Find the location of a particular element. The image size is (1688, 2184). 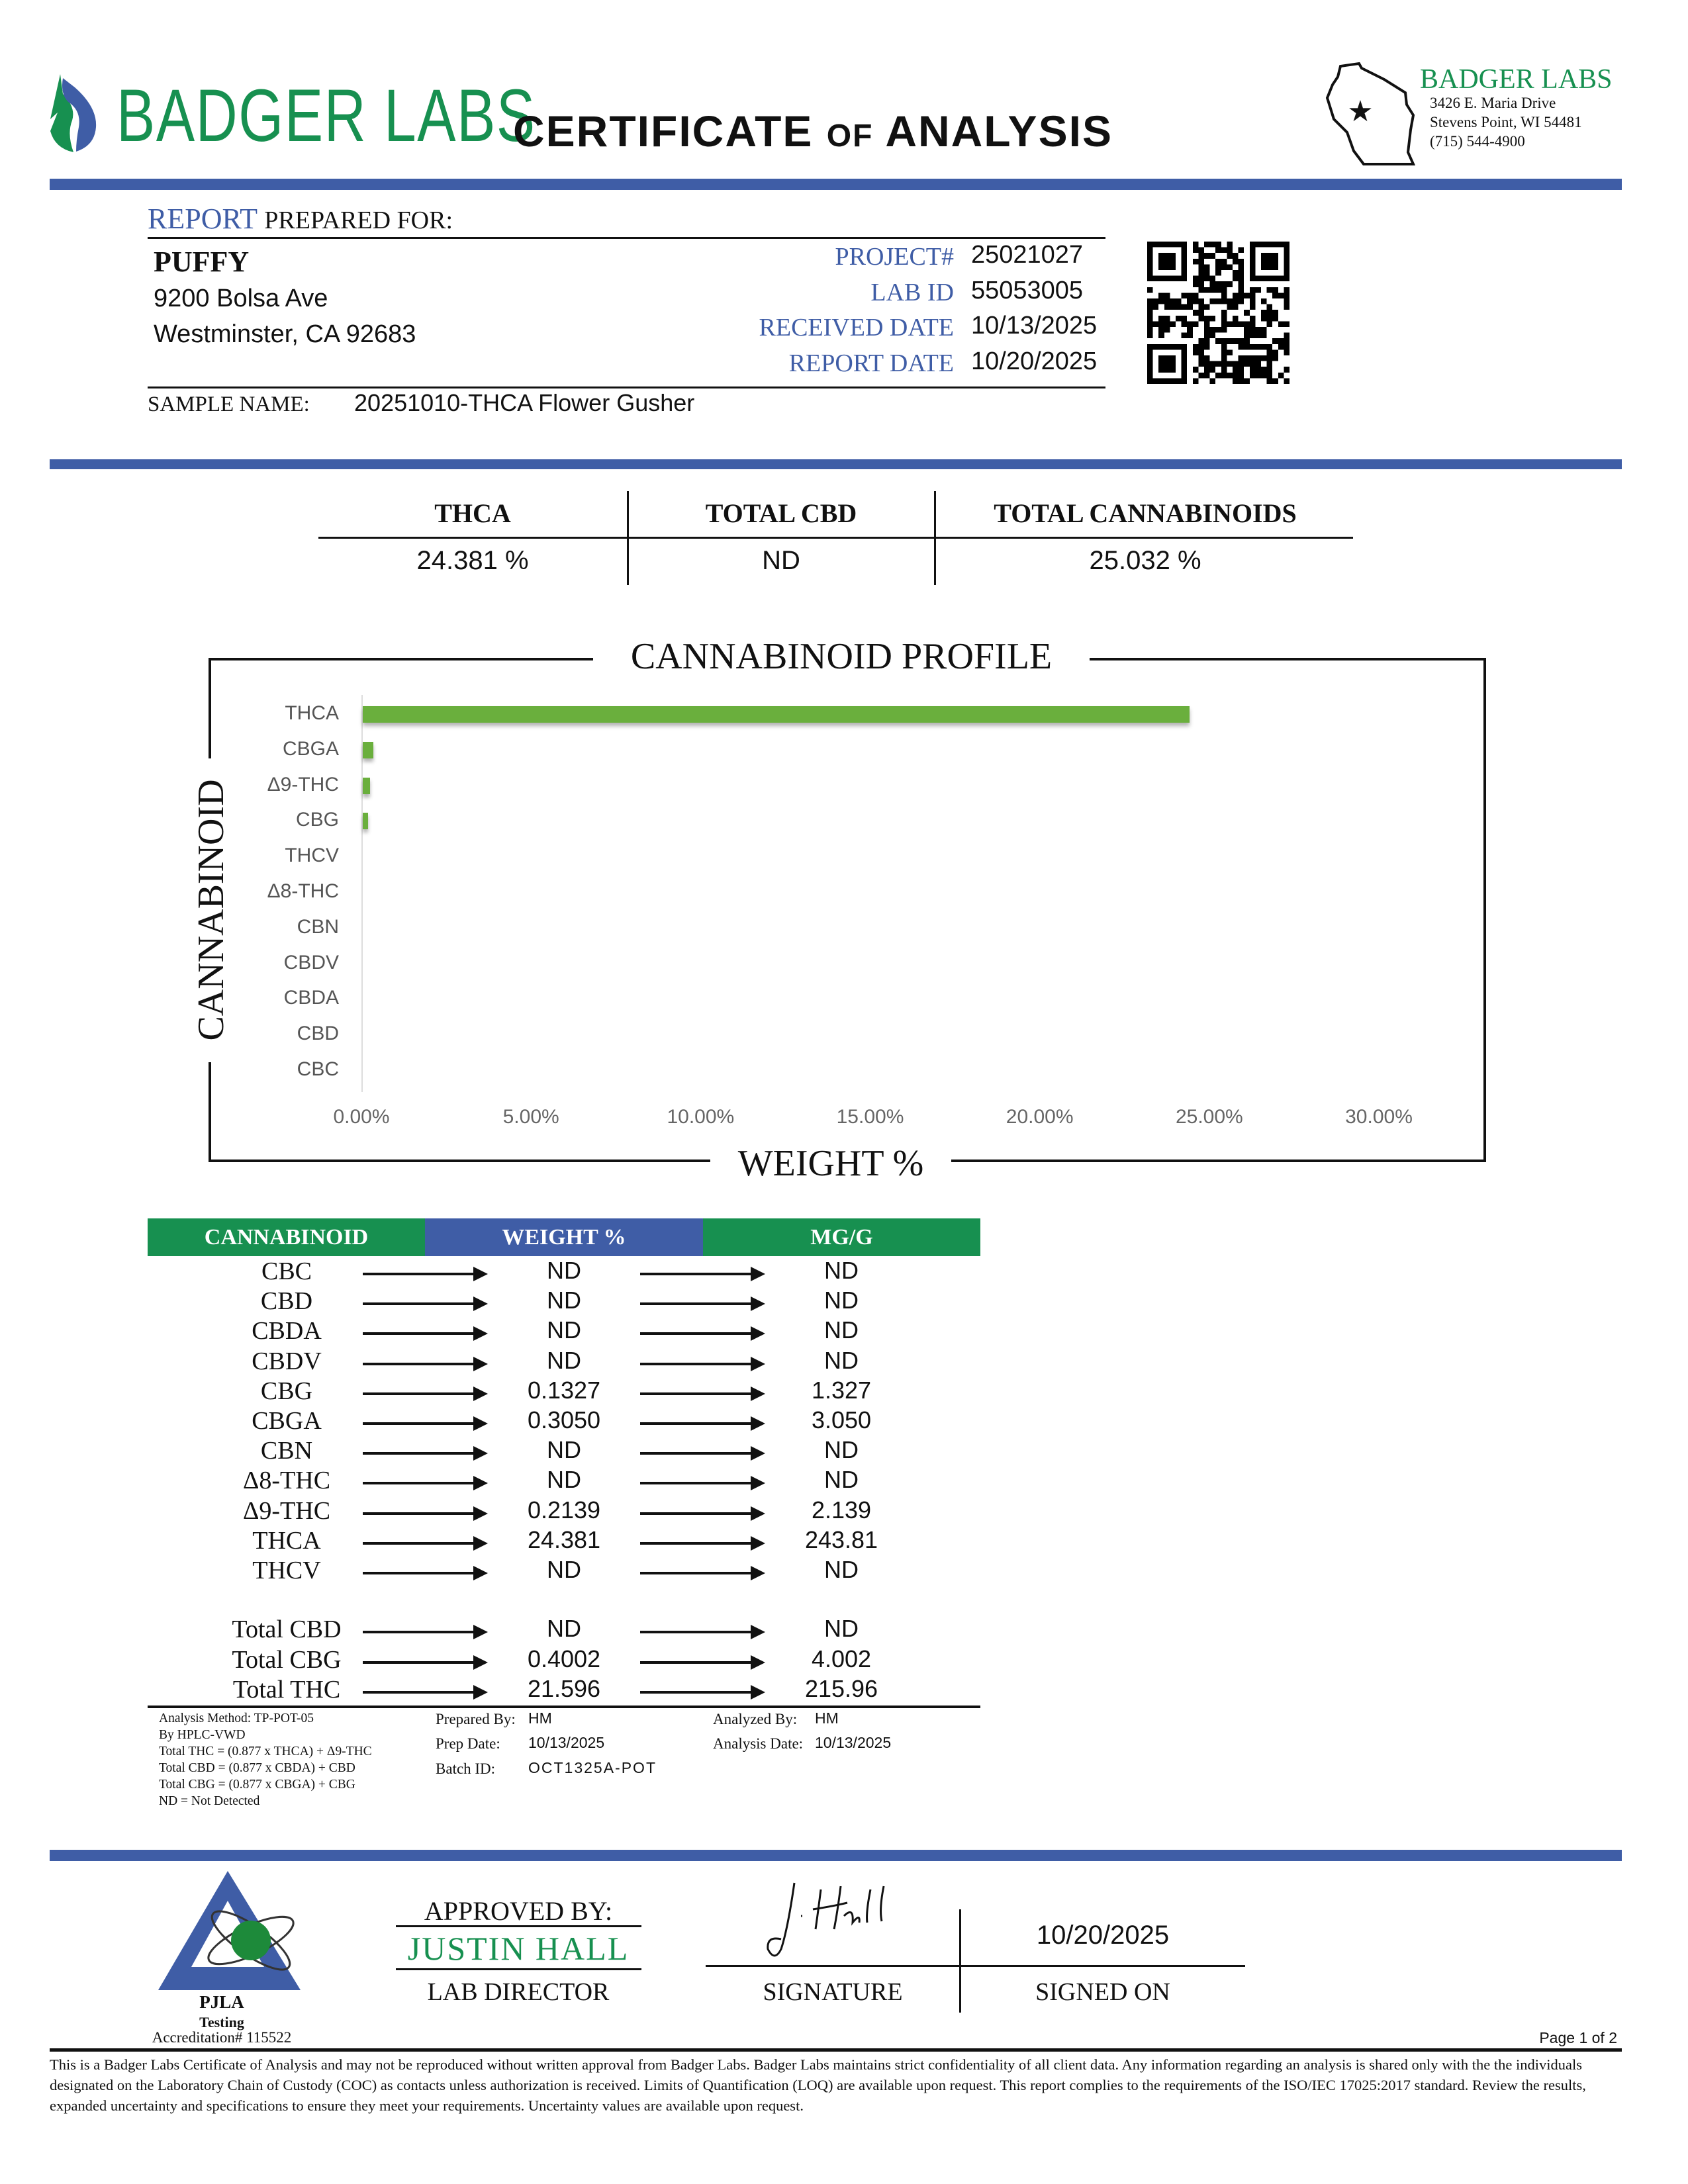

meta-value: 25021027 is located at coordinates (1027, 255).